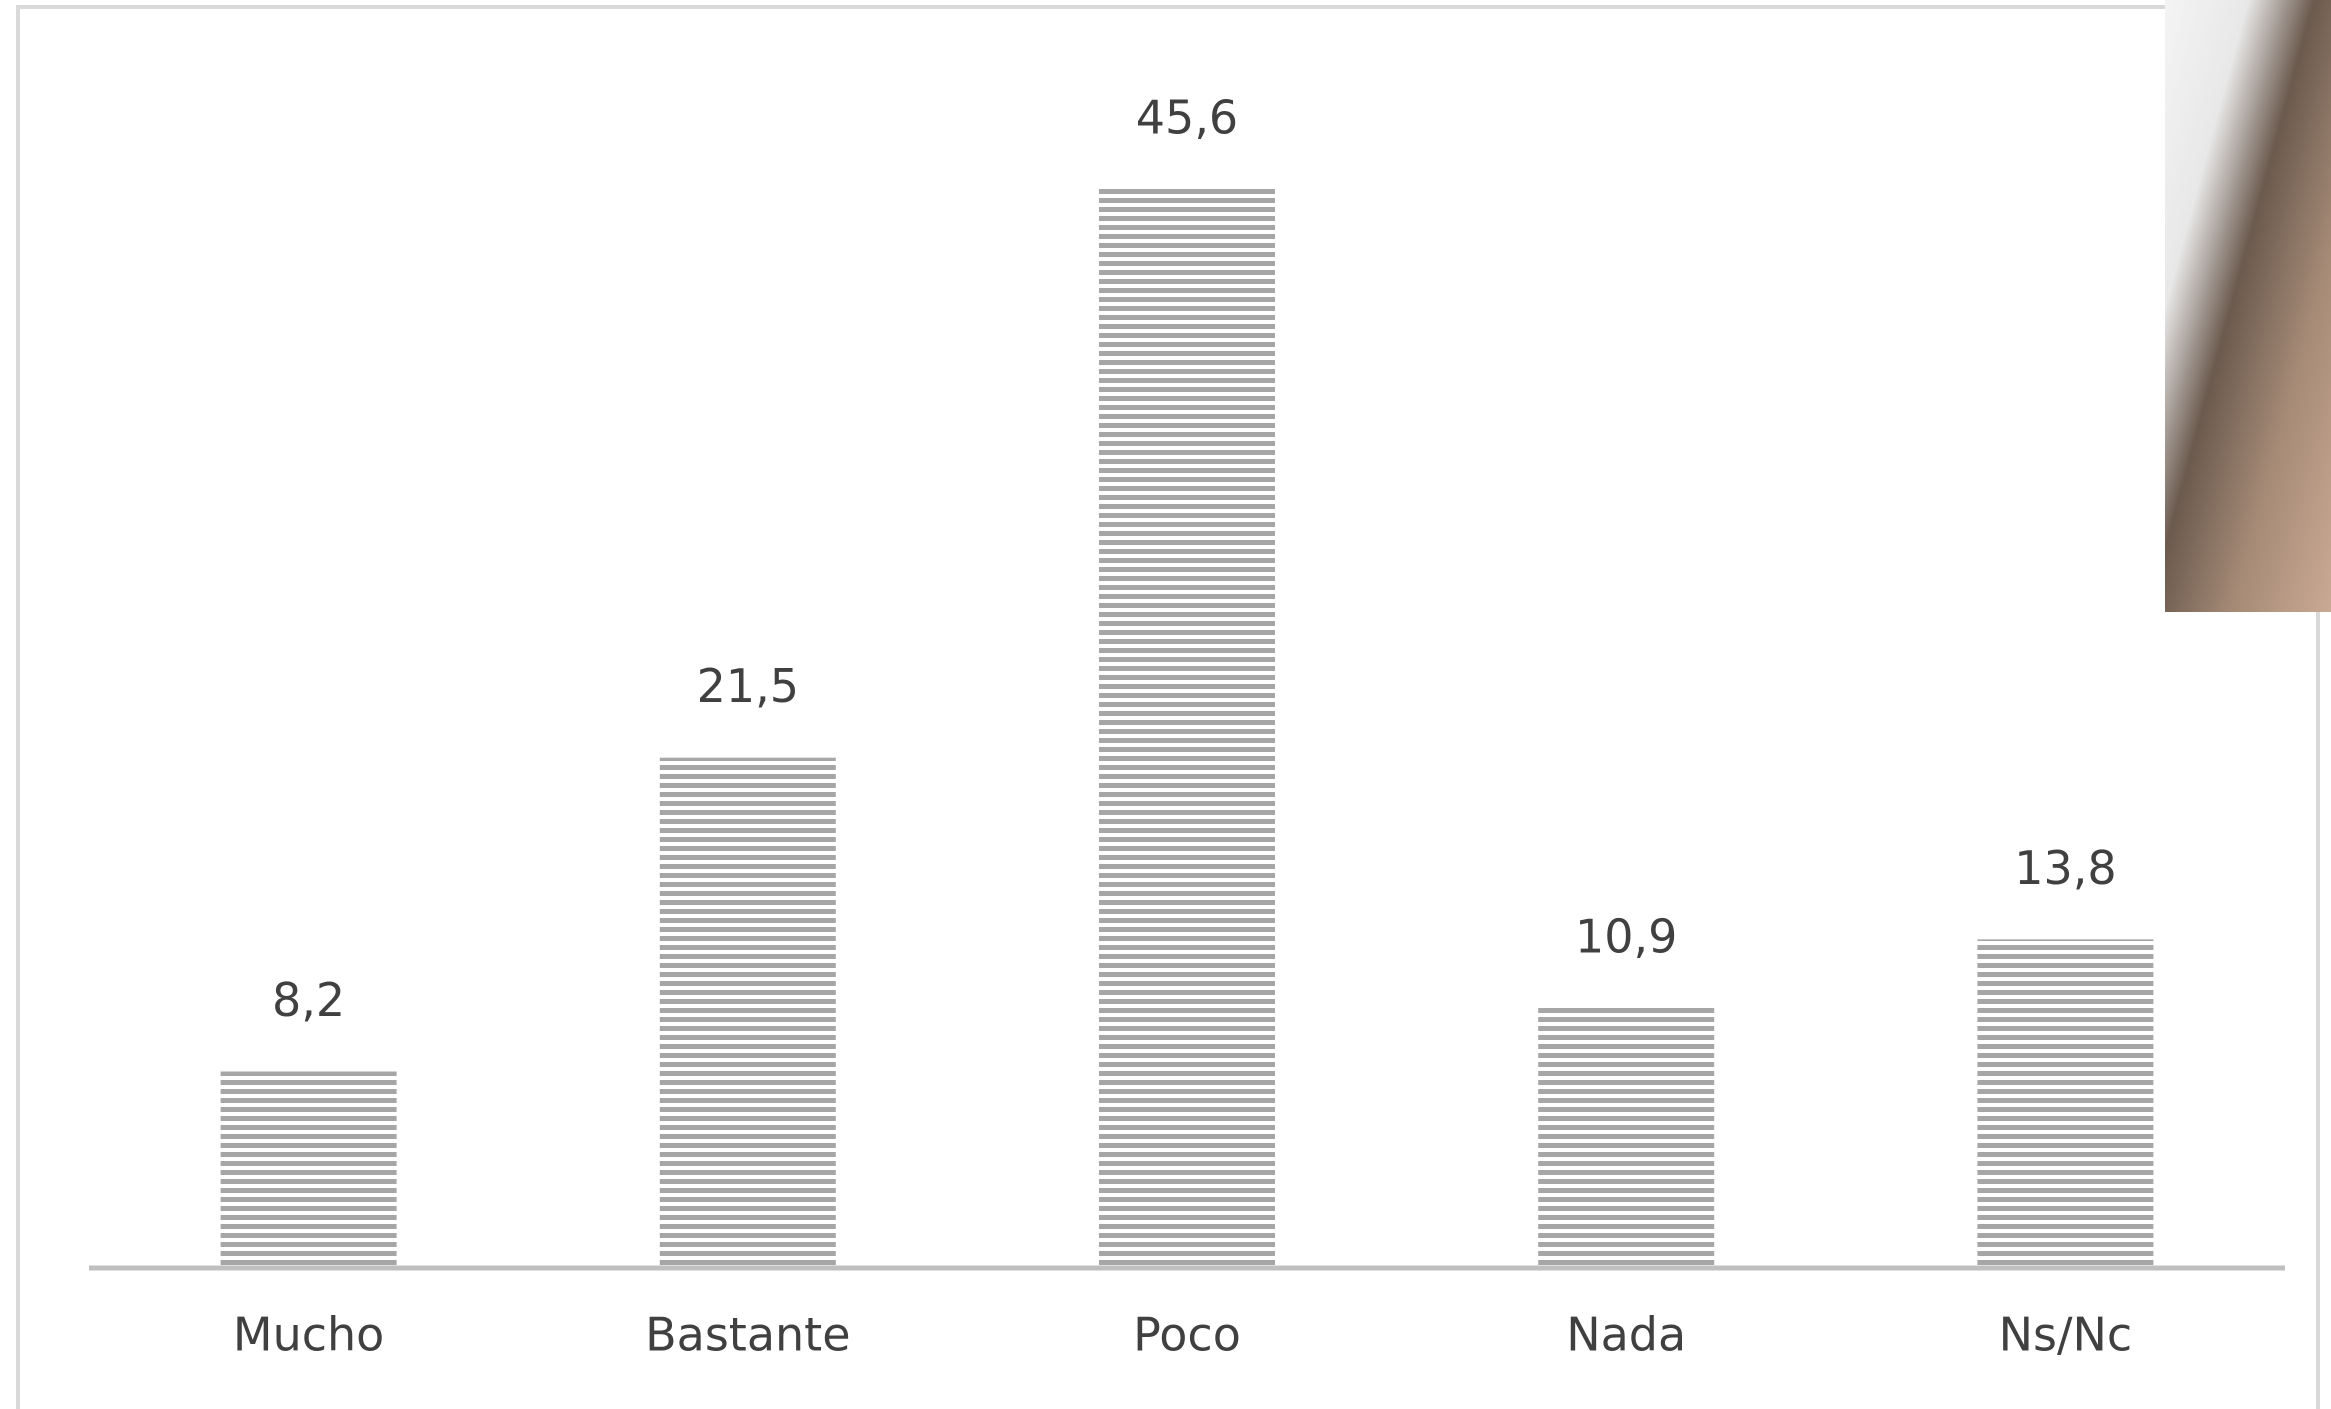  I want to click on x-tick-label: Ns/Nc, so click(2066, 1335).